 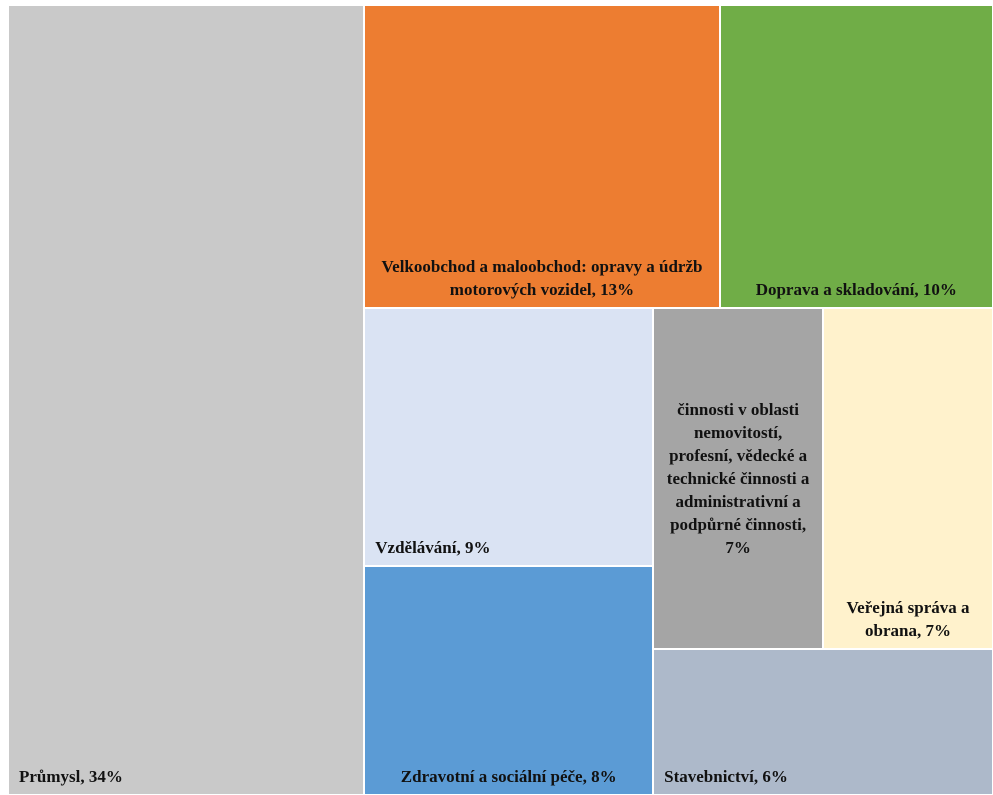 I want to click on tile-stavebnictvi: Stavebnictví, 6%, so click(x=823, y=721).